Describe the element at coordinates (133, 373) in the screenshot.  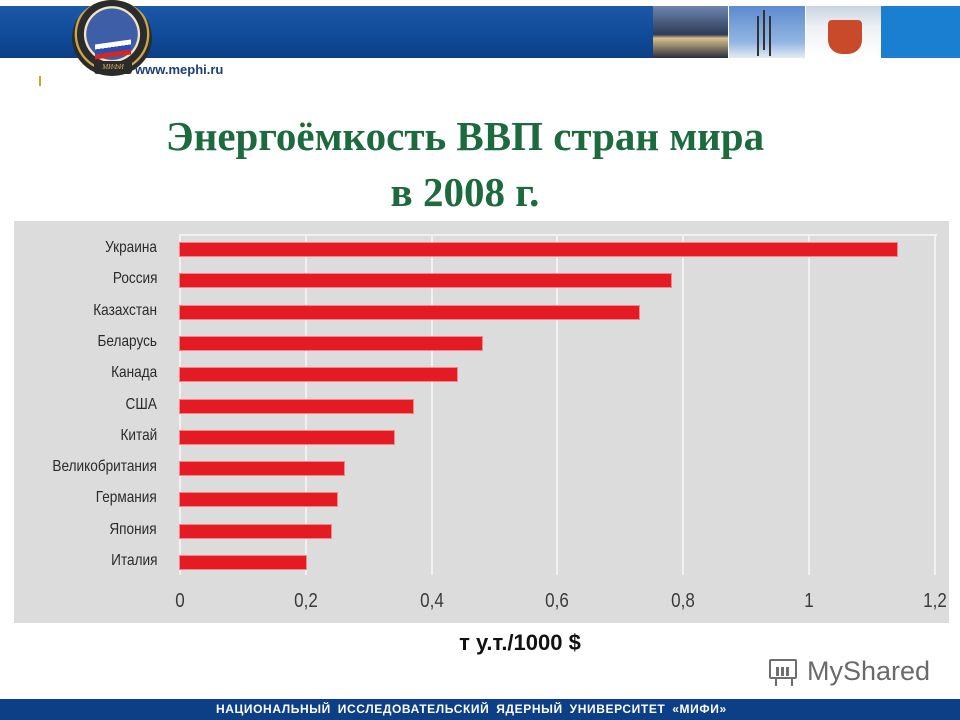
I see `category-label: Канада` at that location.